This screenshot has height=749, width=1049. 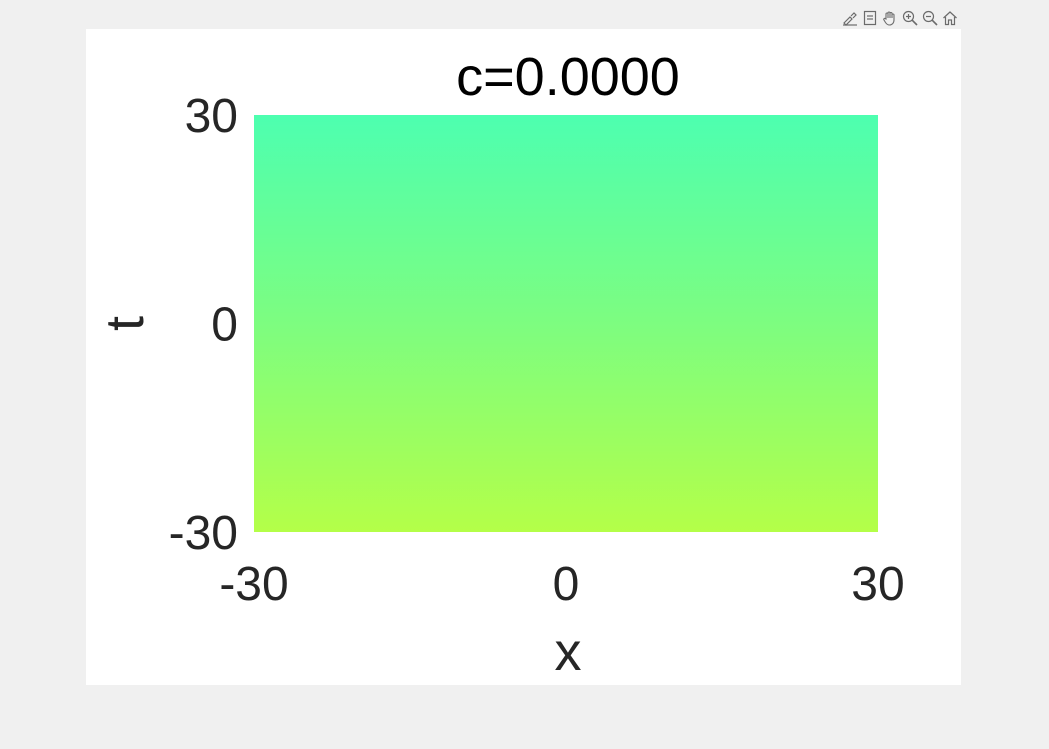 I want to click on x-tick-label: -30, so click(x=253, y=584).